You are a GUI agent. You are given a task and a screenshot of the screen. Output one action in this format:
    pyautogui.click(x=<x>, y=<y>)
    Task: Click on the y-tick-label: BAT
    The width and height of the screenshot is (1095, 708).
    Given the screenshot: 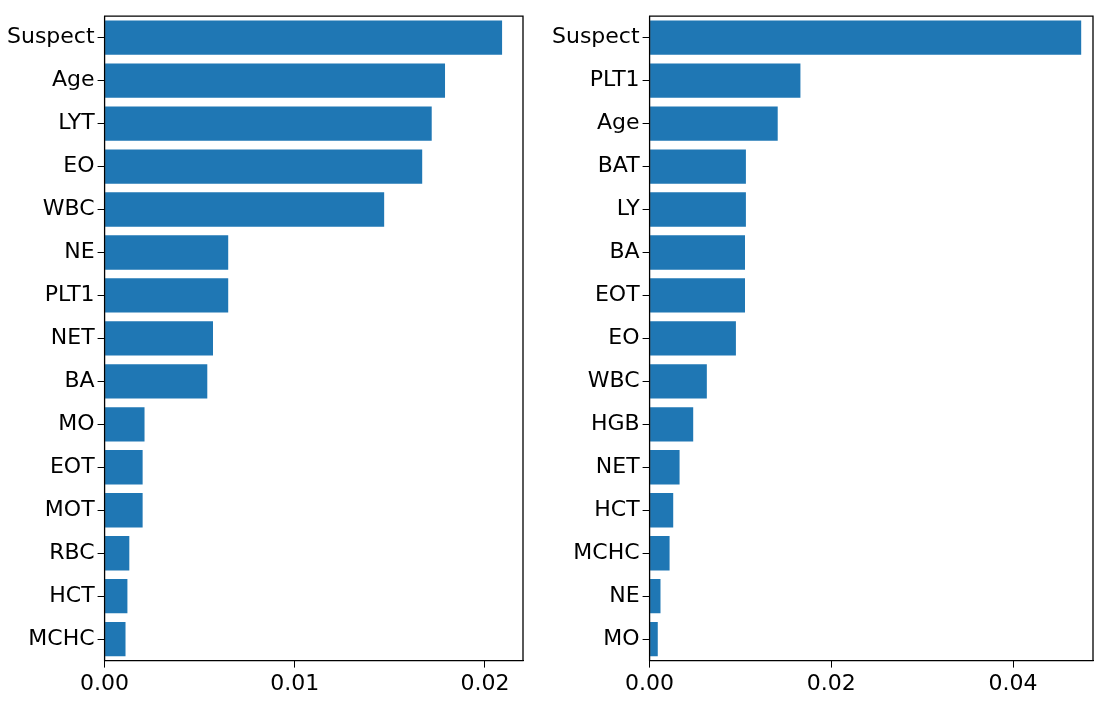 What is the action you would take?
    pyautogui.click(x=619, y=165)
    